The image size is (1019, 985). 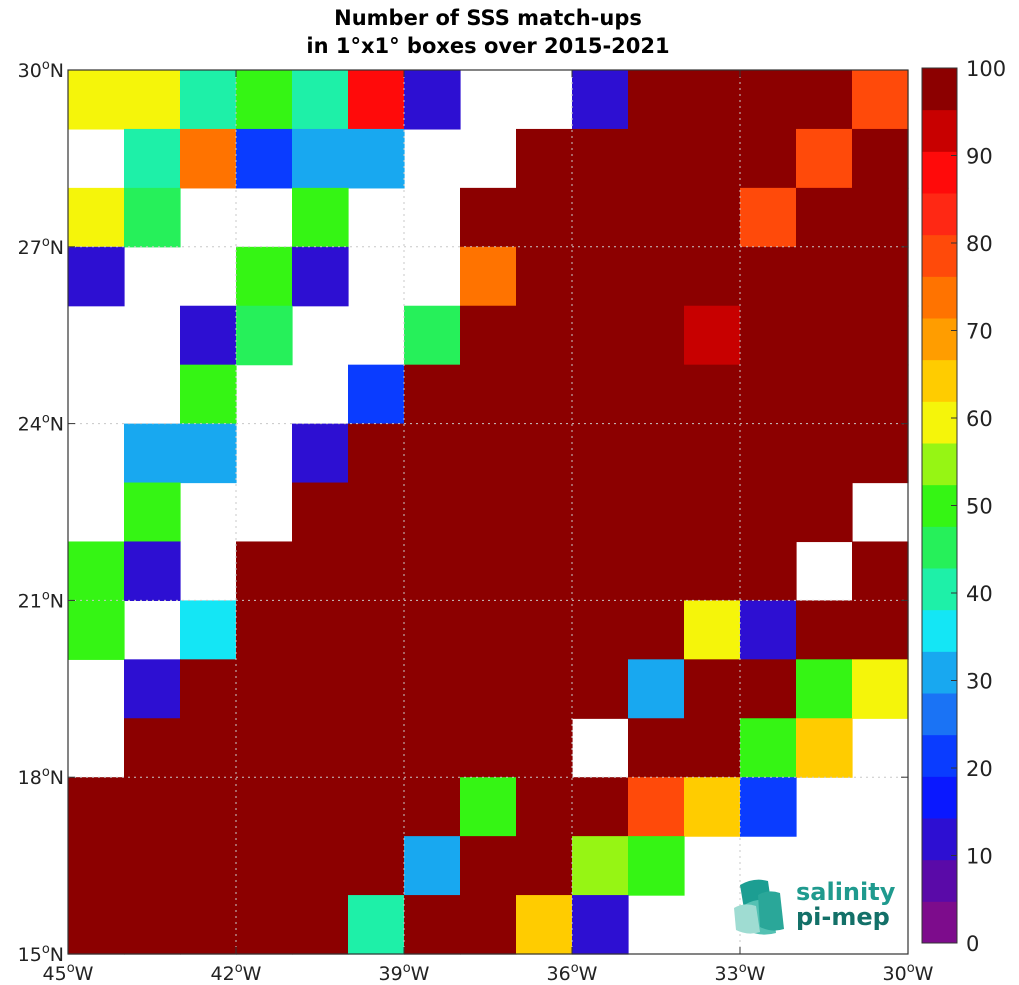 I want to click on colorbar-tick-label: 0, so click(x=972, y=944).